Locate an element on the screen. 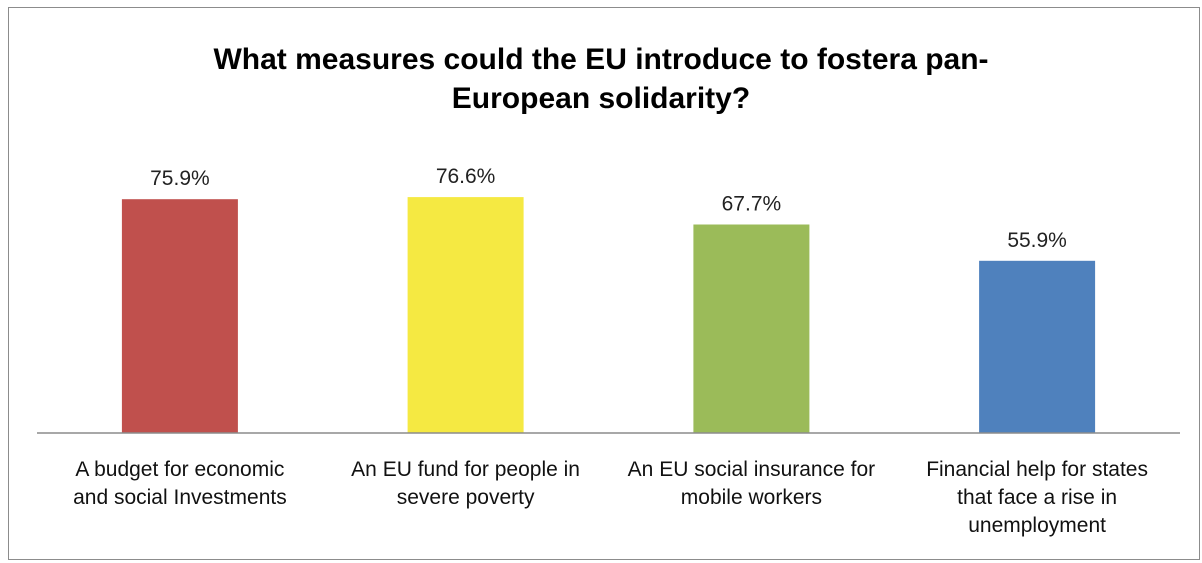  category-label-2: An EU fund for people in severe poverty is located at coordinates (465, 483).